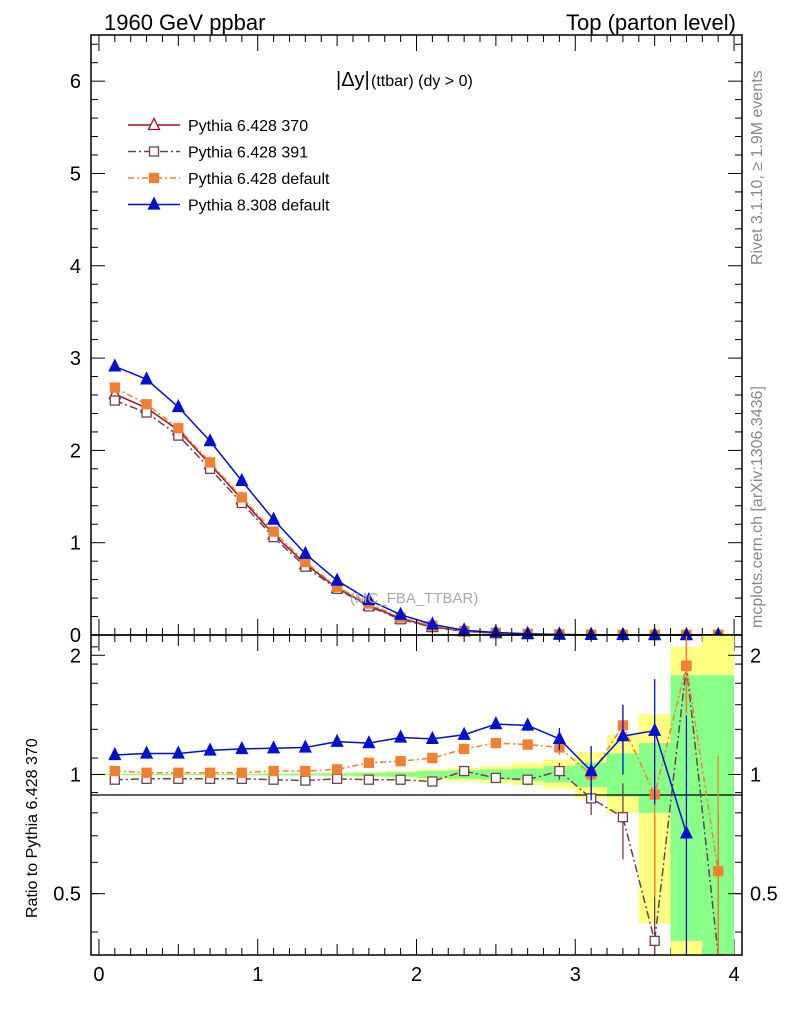 This screenshot has width=786, height=1024. What do you see at coordinates (755, 656) in the screenshot?
I see `ratio-tick-label-right: 2` at bounding box center [755, 656].